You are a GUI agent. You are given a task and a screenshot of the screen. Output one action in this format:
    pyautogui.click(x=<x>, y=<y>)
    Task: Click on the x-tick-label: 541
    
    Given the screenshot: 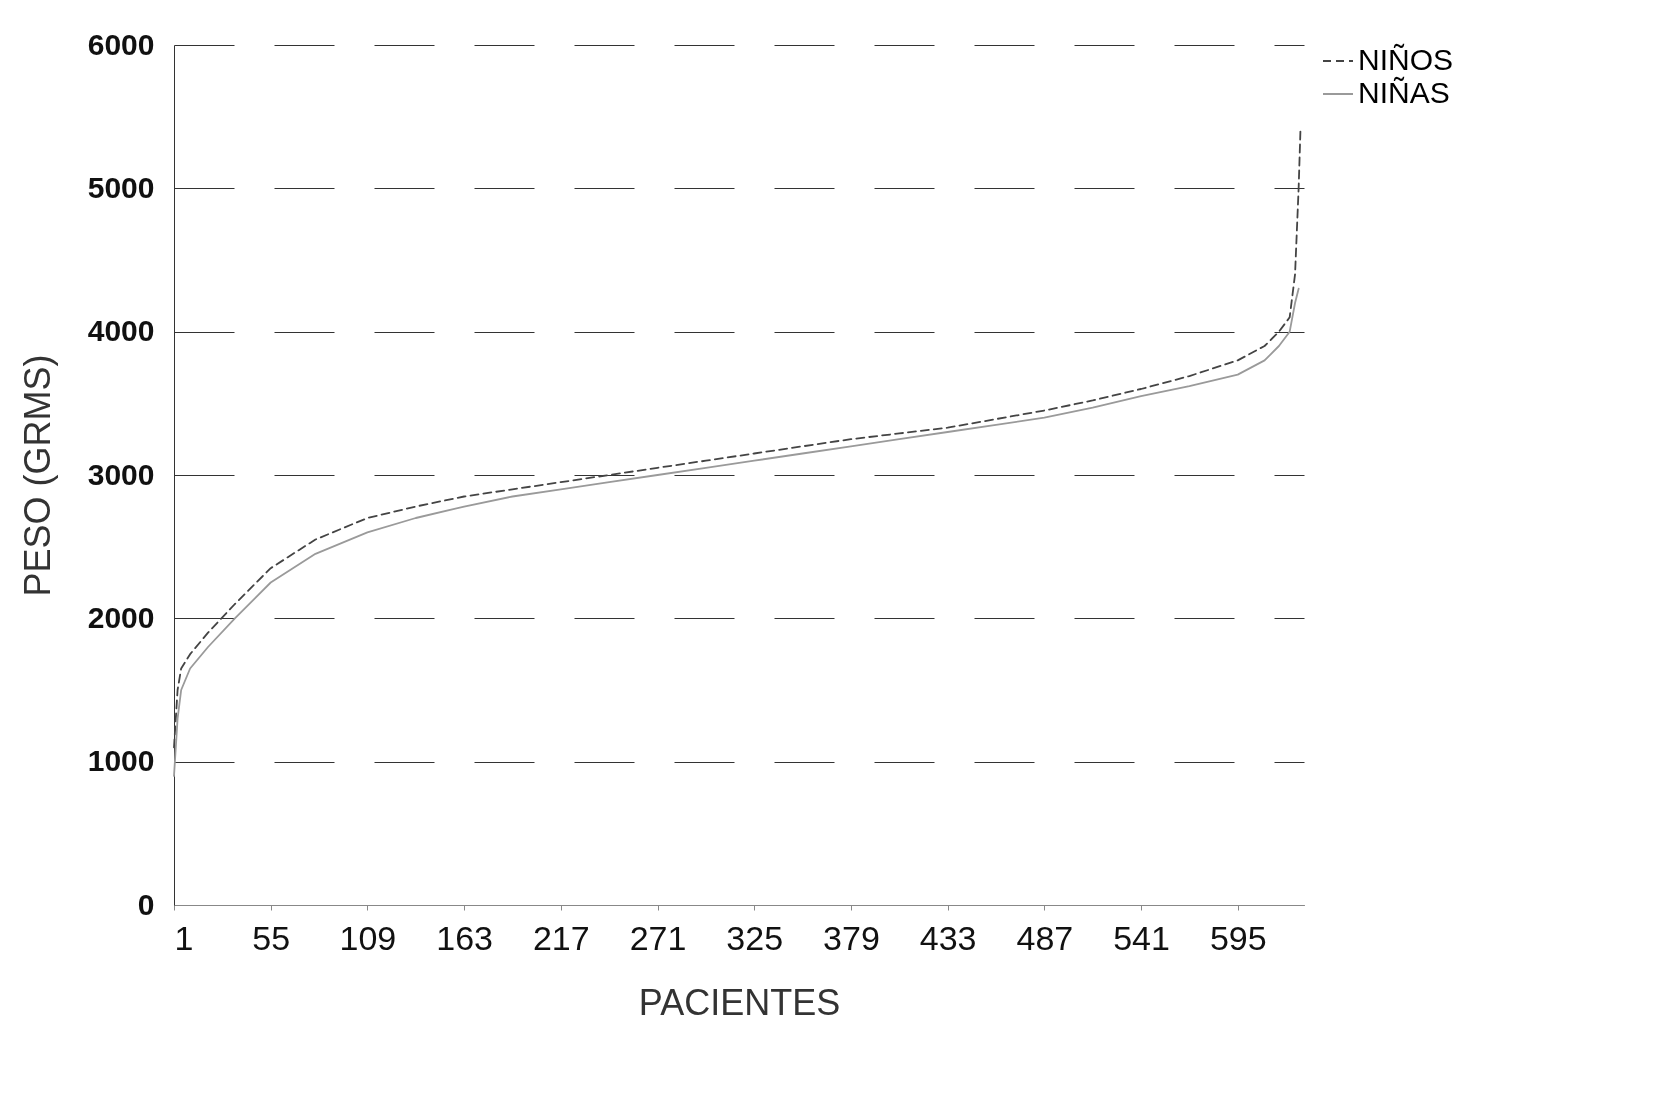 What is the action you would take?
    pyautogui.click(x=1141, y=937)
    